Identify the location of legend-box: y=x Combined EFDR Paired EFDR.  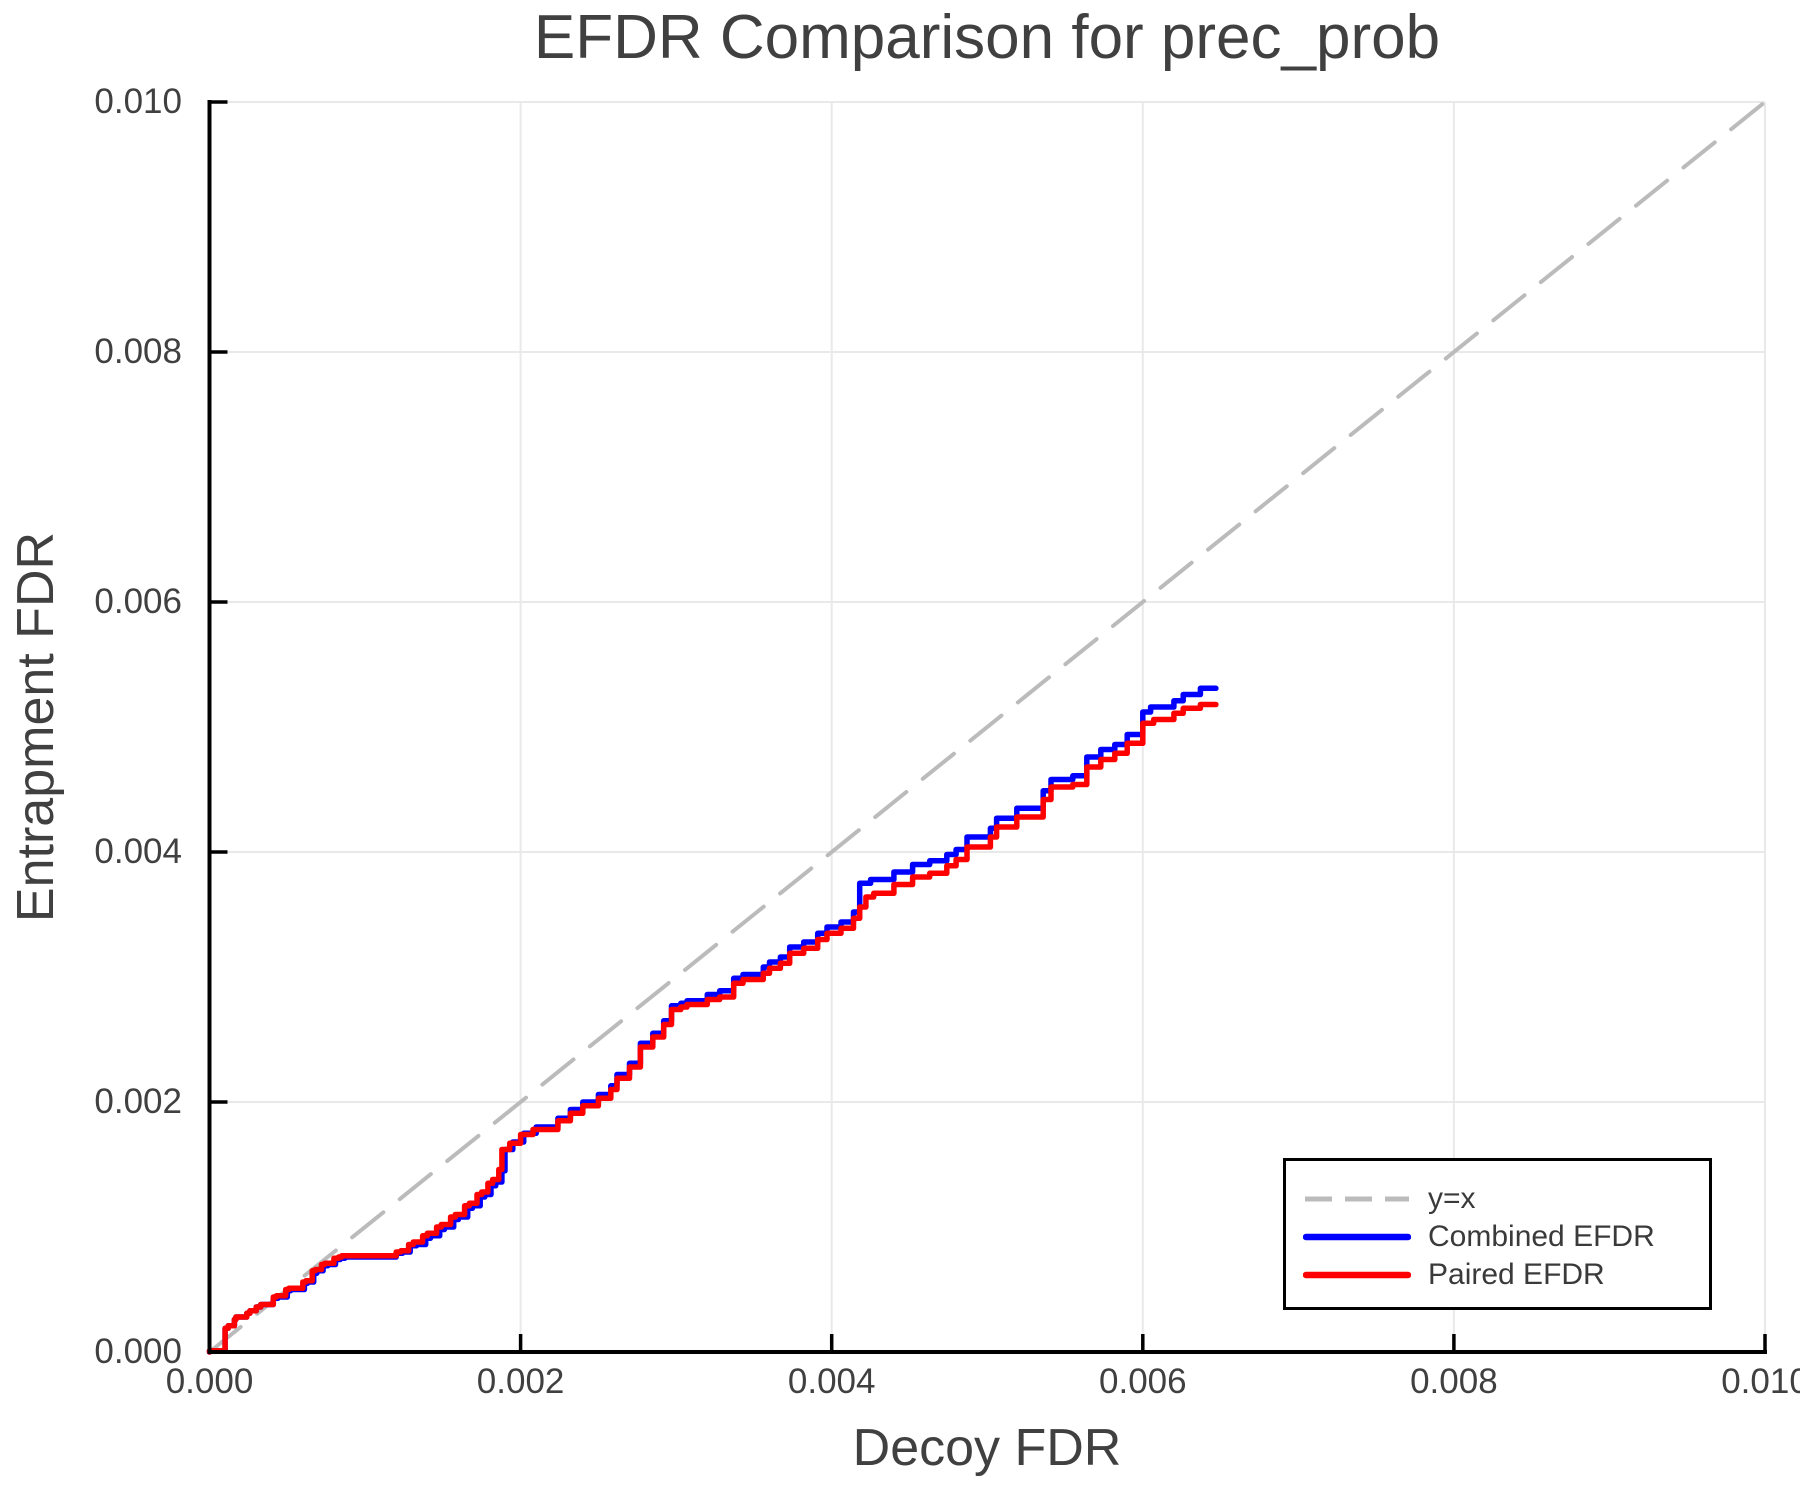
(1497, 1234).